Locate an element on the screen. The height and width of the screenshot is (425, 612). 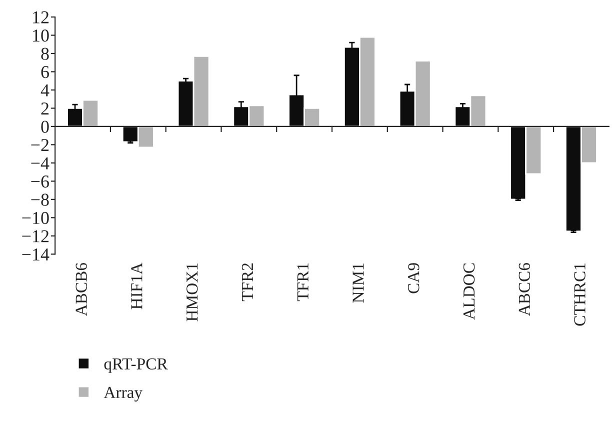
y-tick-label: −14 is located at coordinates (36, 254).